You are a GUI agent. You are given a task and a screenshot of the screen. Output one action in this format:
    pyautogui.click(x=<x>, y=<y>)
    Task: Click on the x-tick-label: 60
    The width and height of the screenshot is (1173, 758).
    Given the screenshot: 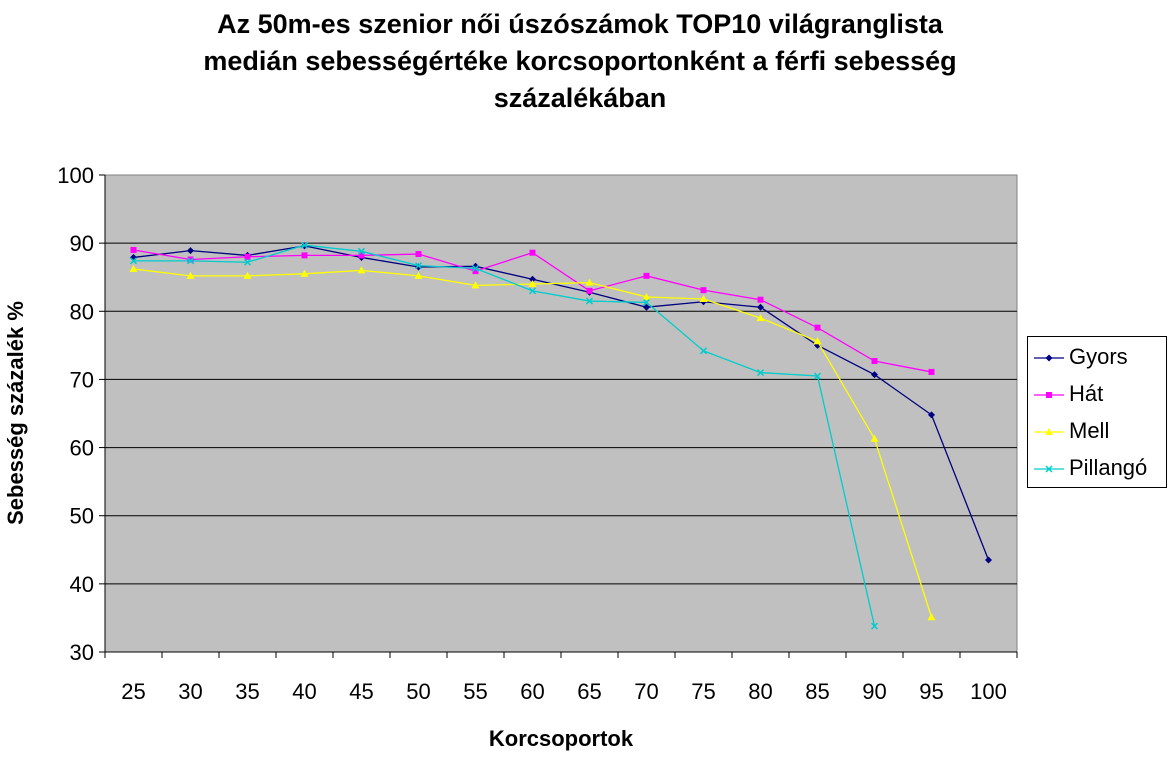 What is the action you would take?
    pyautogui.click(x=532, y=691)
    